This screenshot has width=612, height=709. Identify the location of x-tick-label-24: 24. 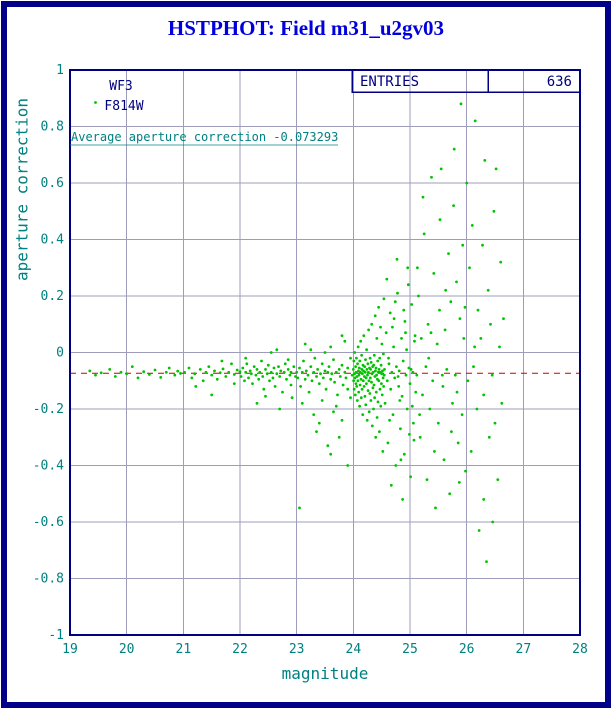
(354, 649).